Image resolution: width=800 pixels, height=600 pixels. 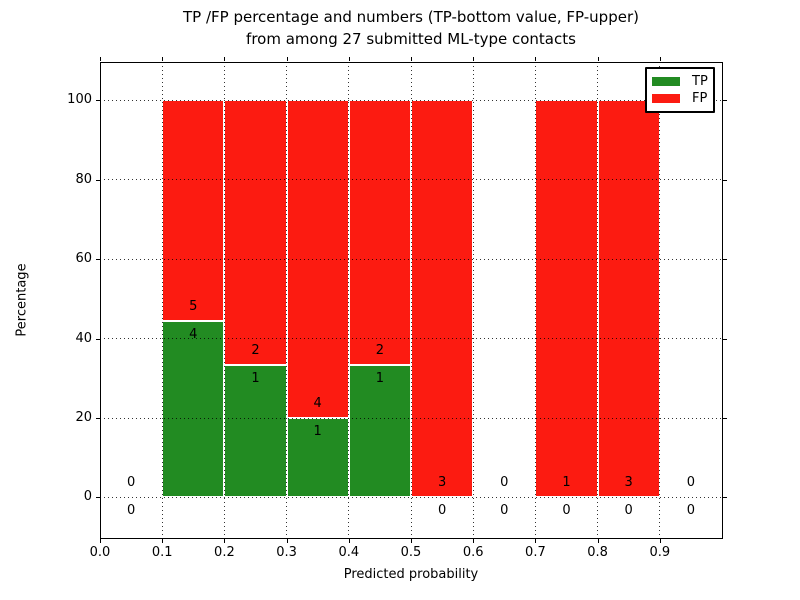 I want to click on x-tick-label: 0.2, so click(x=224, y=552).